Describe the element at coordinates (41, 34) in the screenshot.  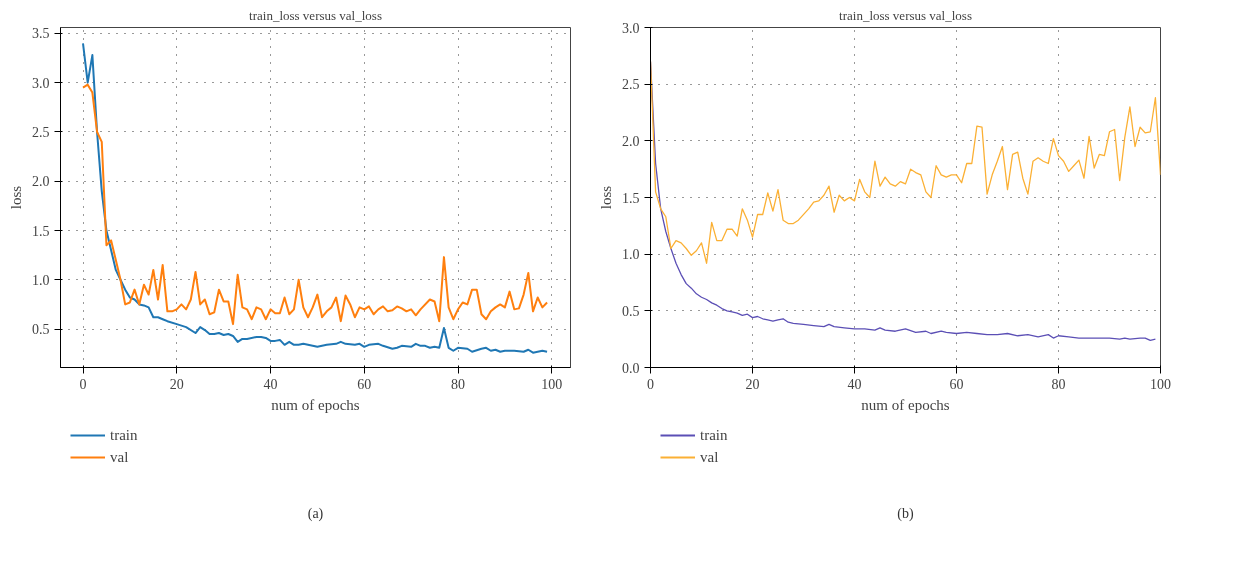
I see `y-tick-label: 3.5` at that location.